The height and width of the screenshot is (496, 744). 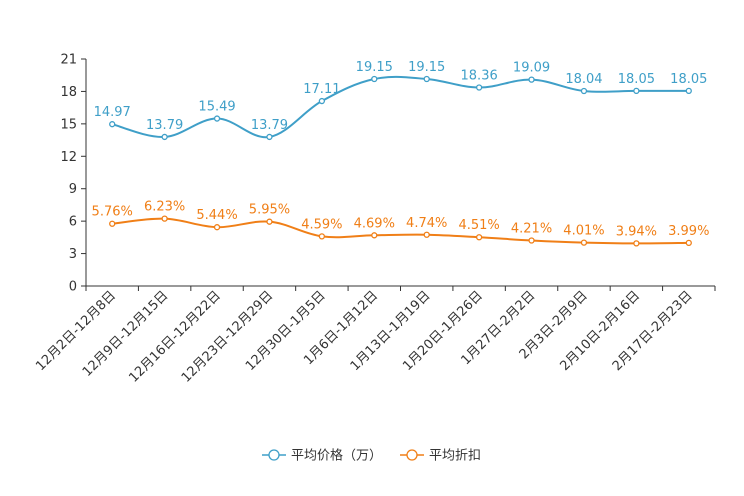 I want to click on y-tick-label: 3, so click(x=73, y=254).